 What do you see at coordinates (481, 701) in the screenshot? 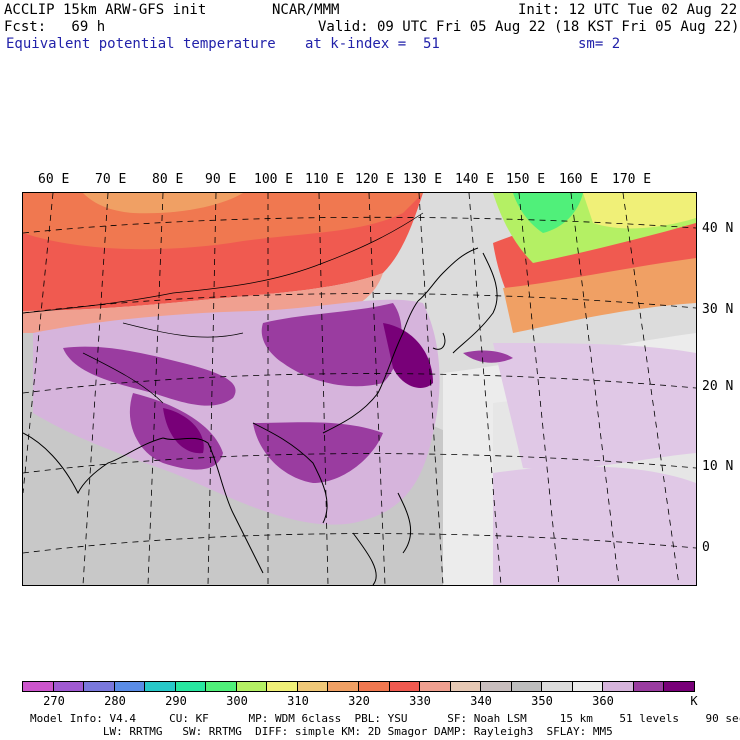
I see `colorbar-tick: 340` at bounding box center [481, 701].